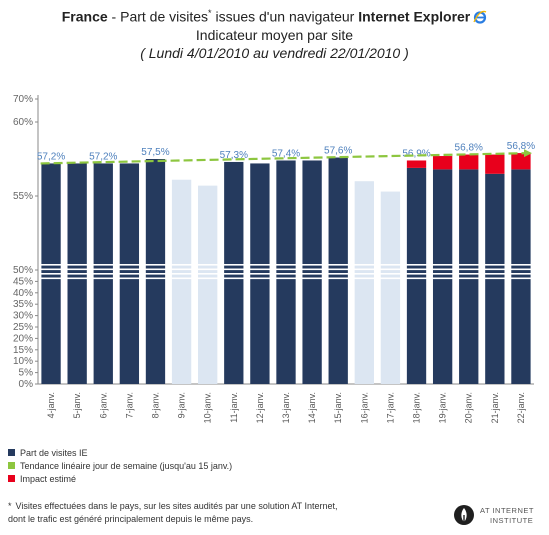 Image resolution: width=549 pixels, height=535 pixels. I want to click on x-tick-label: 21-janv., so click(495, 407).